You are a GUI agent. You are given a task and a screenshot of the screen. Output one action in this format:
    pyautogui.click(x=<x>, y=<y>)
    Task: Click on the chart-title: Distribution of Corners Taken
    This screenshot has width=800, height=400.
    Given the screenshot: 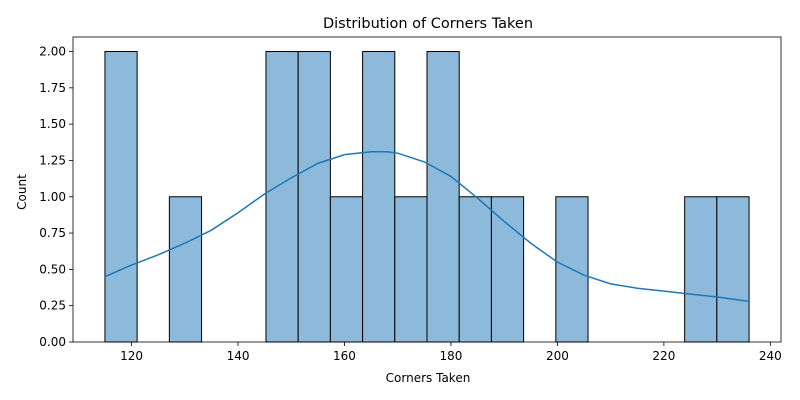 What is the action you would take?
    pyautogui.click(x=428, y=24)
    